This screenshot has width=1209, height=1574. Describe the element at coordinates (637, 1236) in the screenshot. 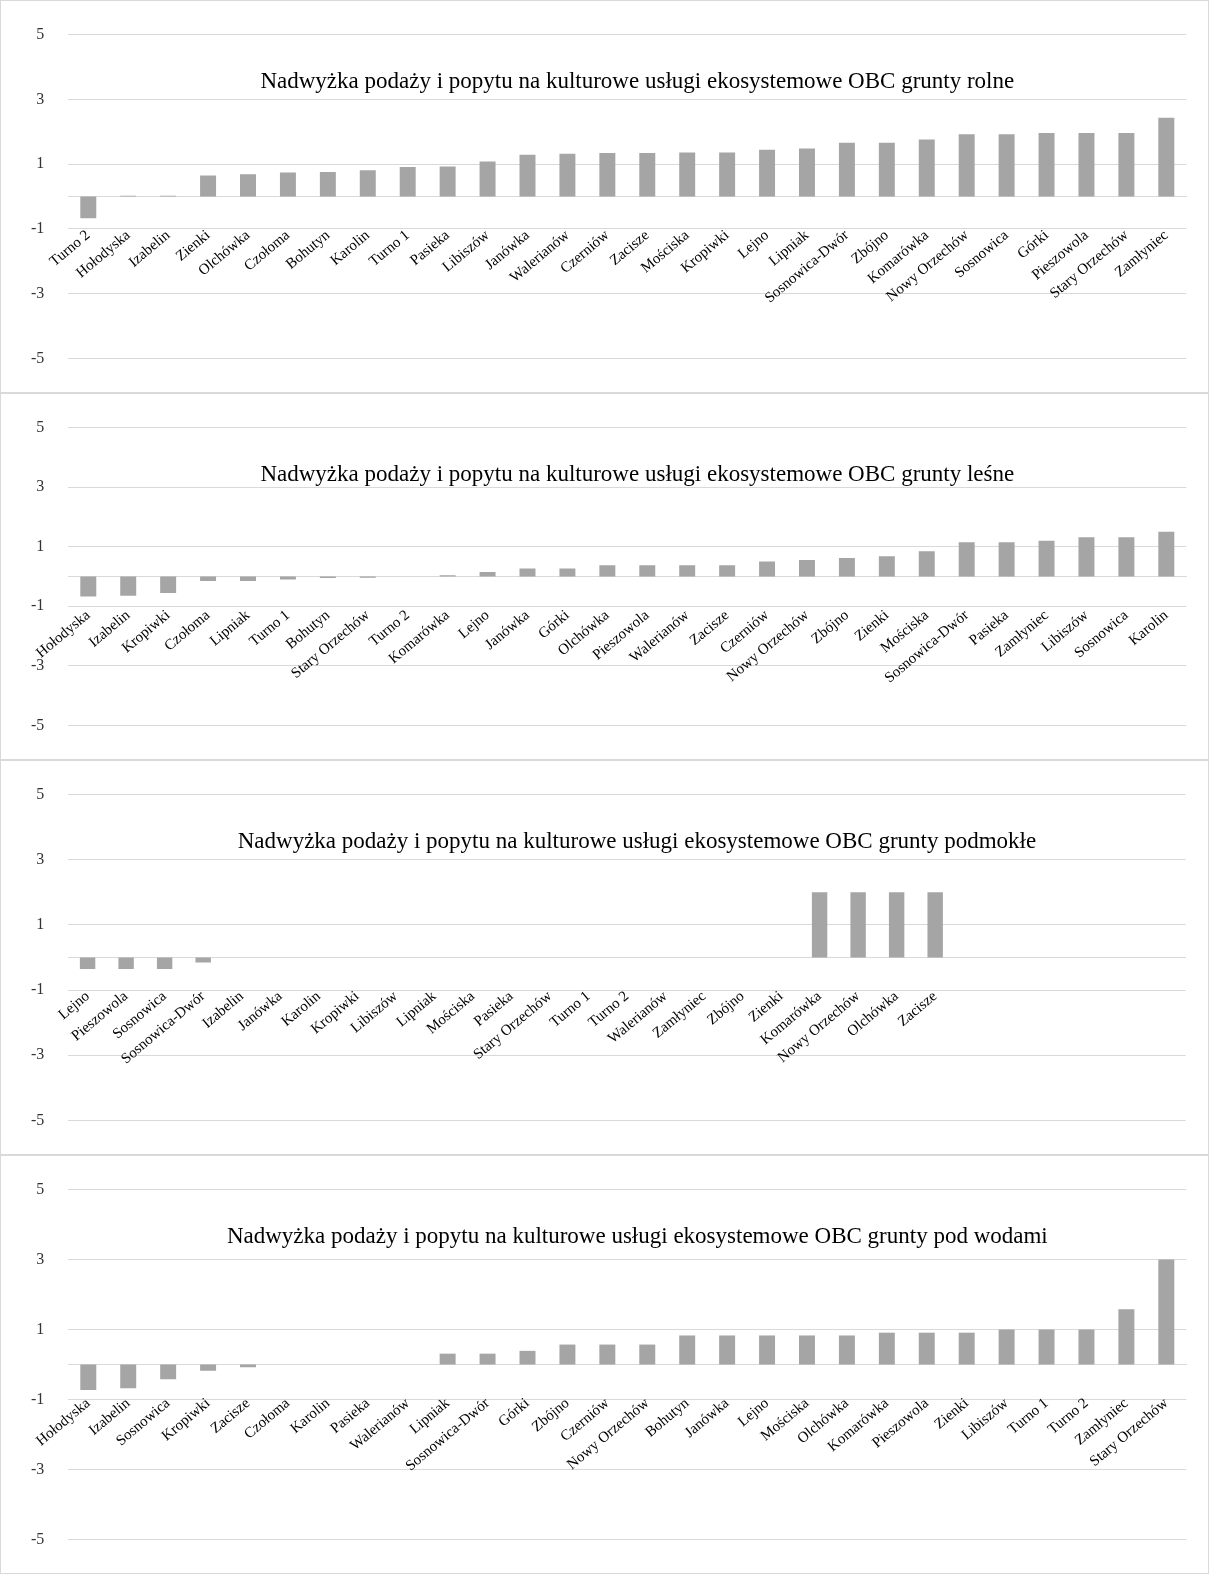

I see `text: Nadwyżka podaży i popytu na kulturowe usługi ekosystemowe OBC grunty pod wodami` at that location.